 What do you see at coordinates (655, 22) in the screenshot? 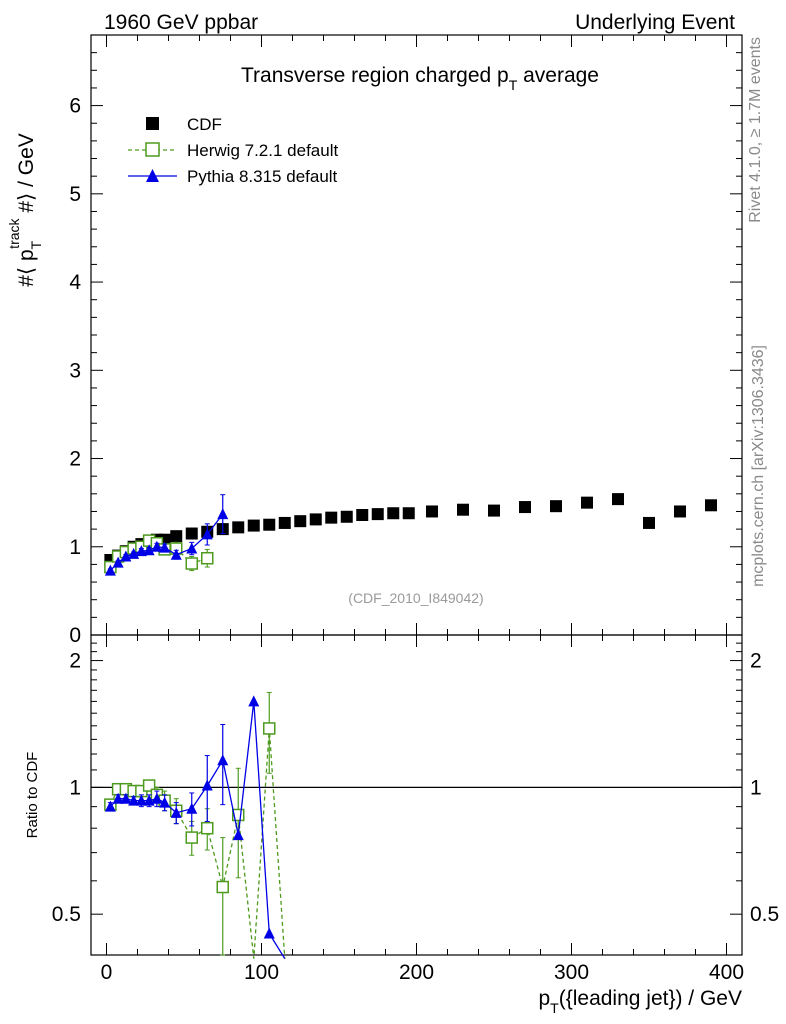
I see `header-right: Underlying Event` at bounding box center [655, 22].